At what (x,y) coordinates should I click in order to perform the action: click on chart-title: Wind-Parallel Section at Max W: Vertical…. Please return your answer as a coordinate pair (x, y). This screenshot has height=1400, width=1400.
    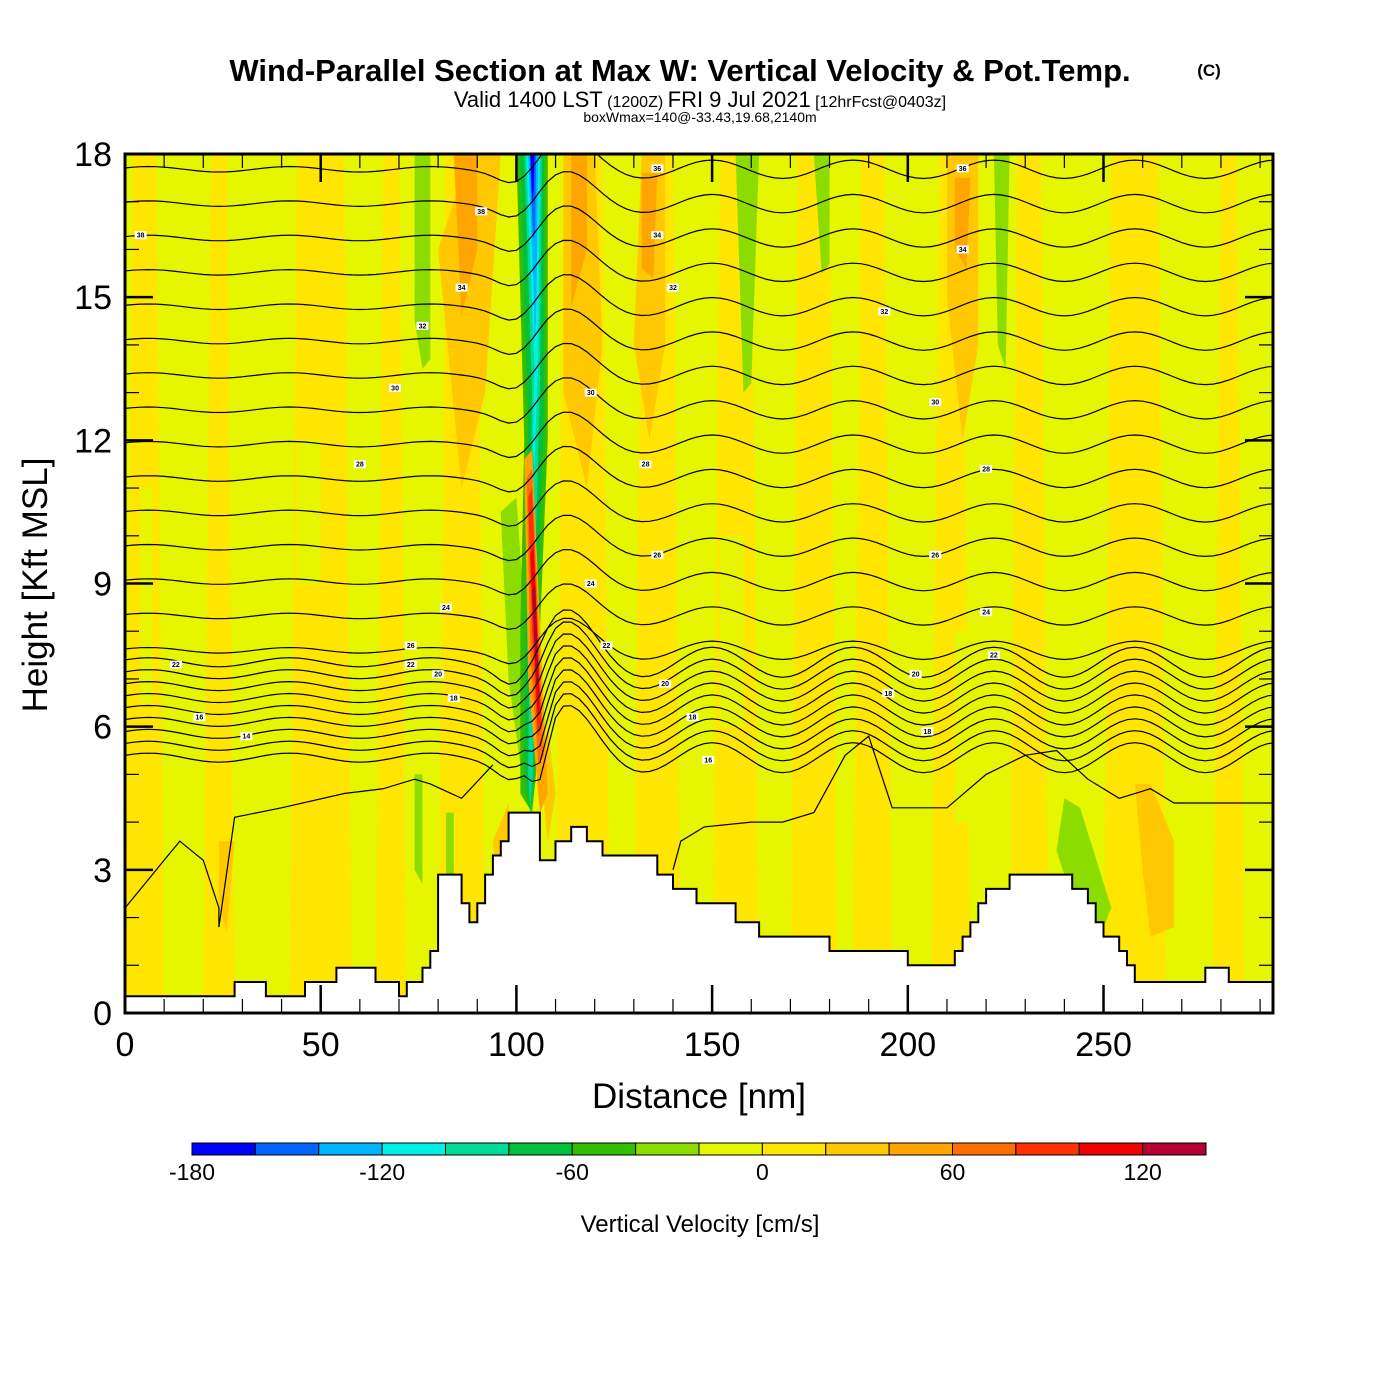
    Looking at the image, I should click on (679, 70).